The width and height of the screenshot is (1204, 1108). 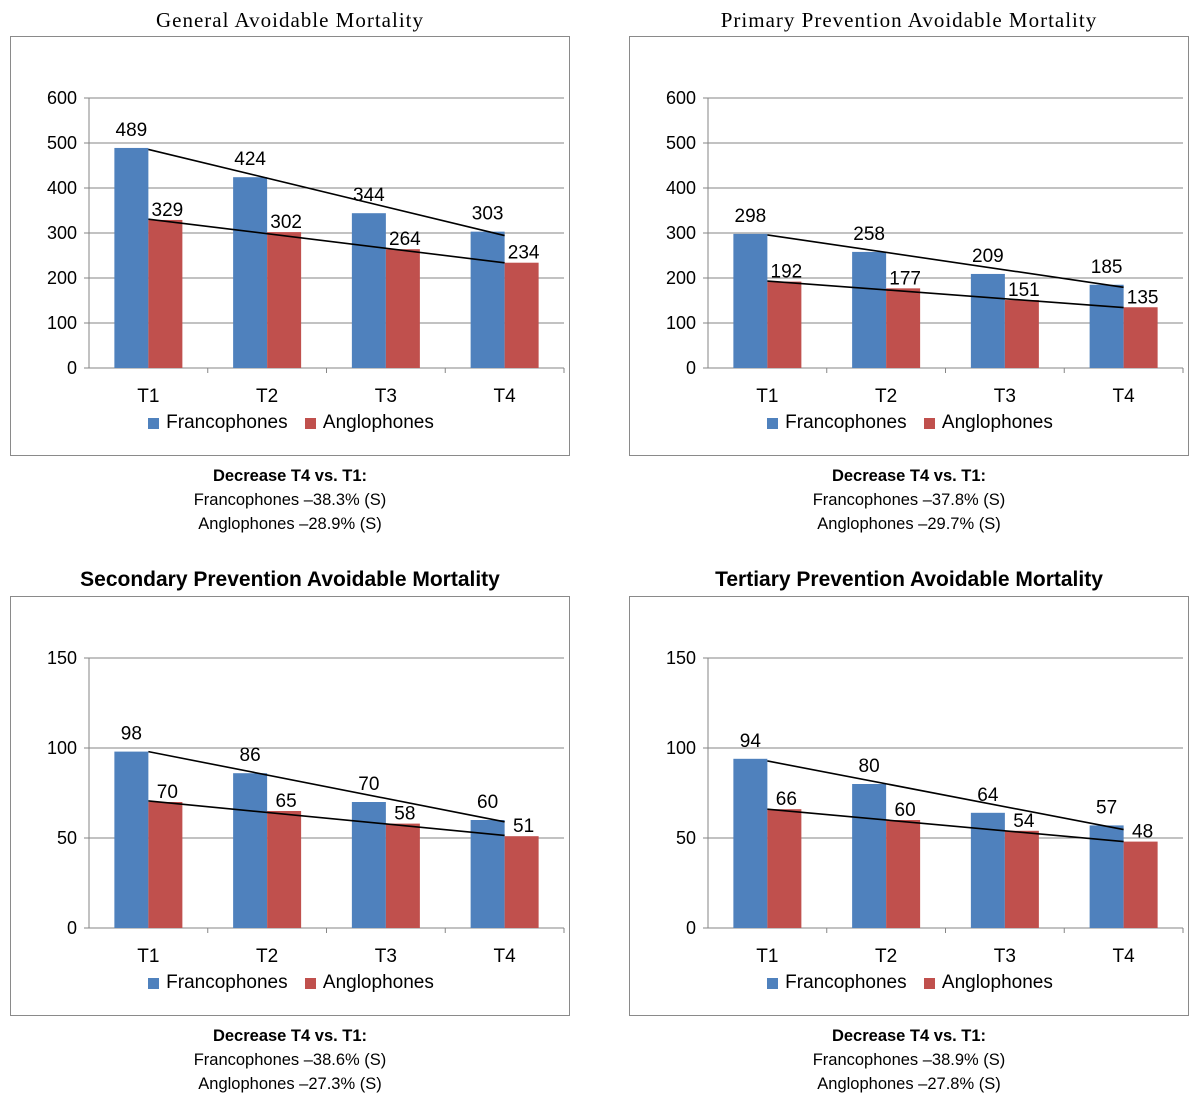 What do you see at coordinates (869, 766) in the screenshot?
I see `data-label-francophones: 80` at bounding box center [869, 766].